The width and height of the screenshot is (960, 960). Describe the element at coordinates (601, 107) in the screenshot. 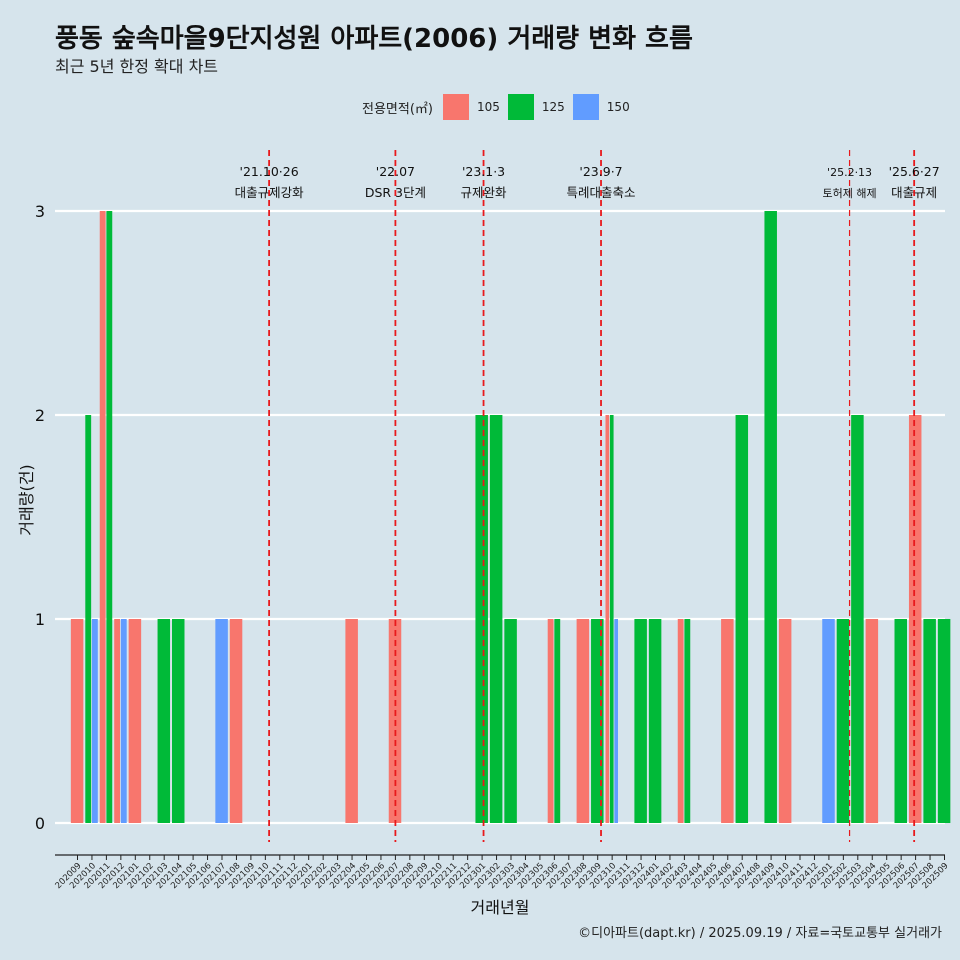

I see `legend-item-150: 150` at that location.